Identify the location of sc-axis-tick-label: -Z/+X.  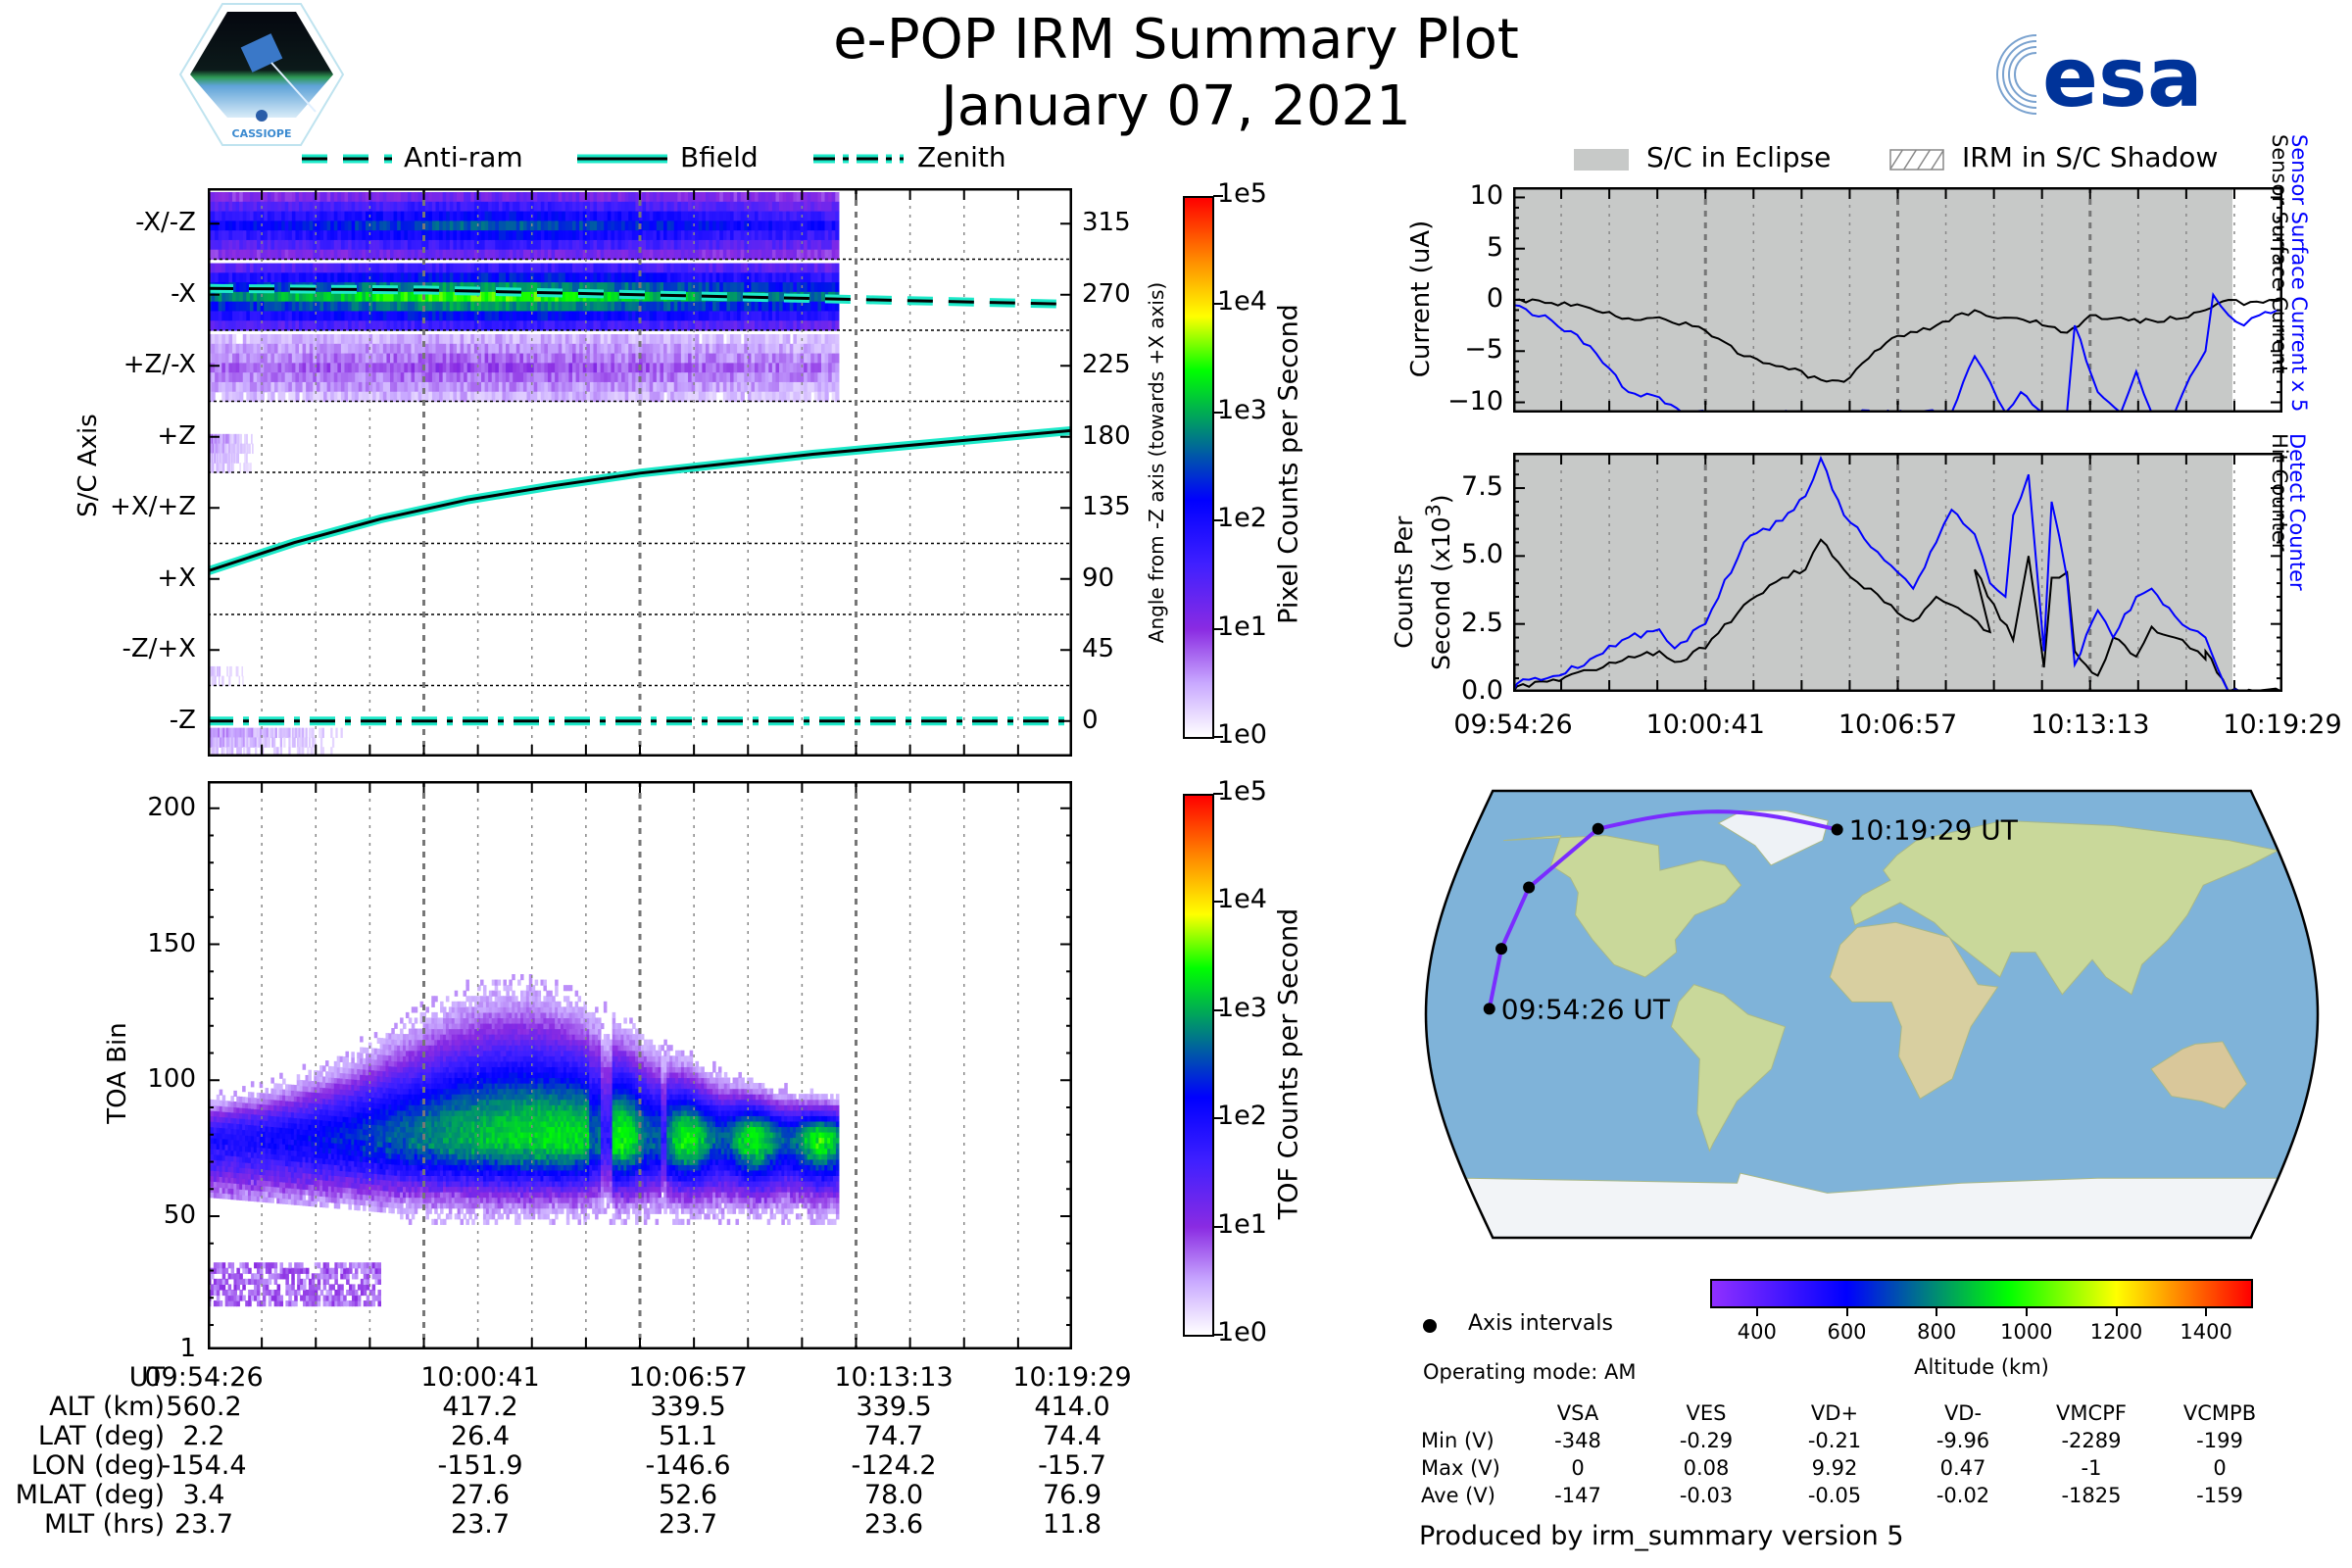
(159, 649).